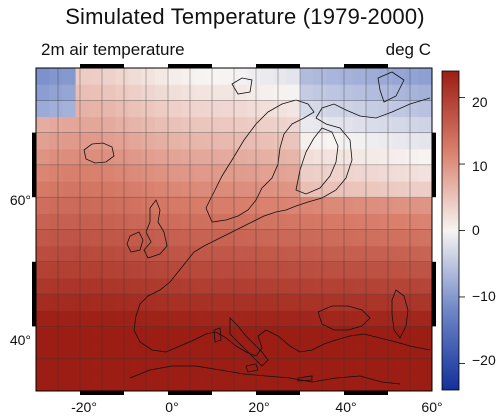  Describe the element at coordinates (265, 375) in the screenshot. I see `coastline-north-africa` at that location.